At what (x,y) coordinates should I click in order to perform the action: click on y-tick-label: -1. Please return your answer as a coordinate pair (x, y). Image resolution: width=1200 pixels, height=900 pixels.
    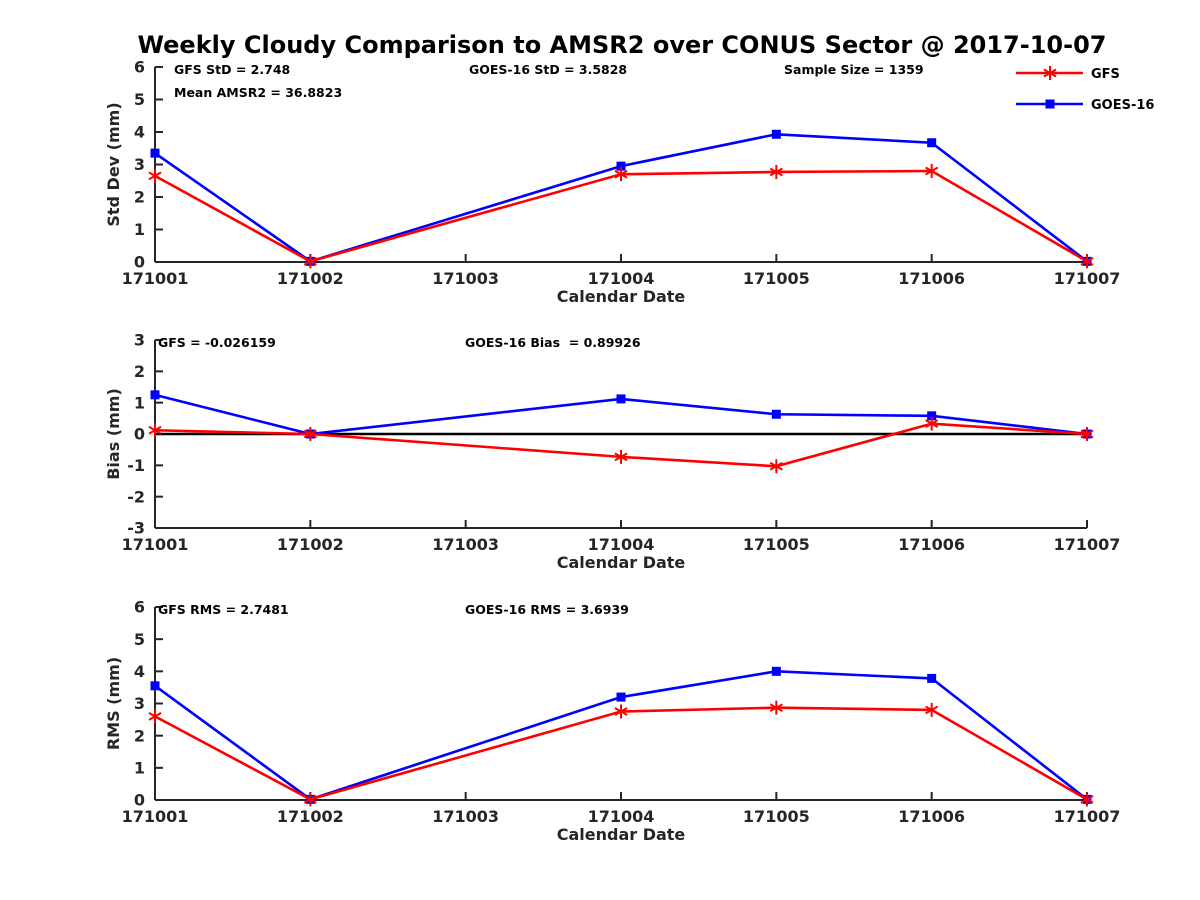
    Looking at the image, I should click on (136, 465).